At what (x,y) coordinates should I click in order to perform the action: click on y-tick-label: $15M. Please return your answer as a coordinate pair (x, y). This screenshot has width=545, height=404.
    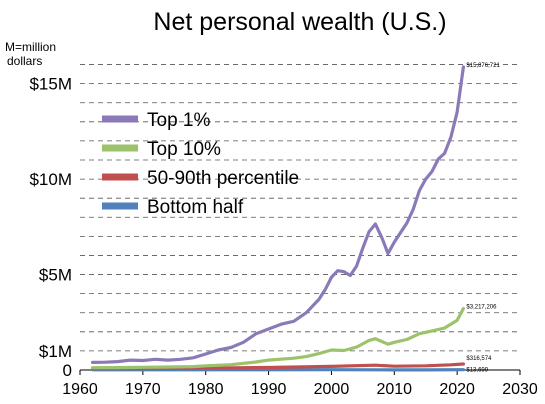
    Looking at the image, I should click on (50, 84).